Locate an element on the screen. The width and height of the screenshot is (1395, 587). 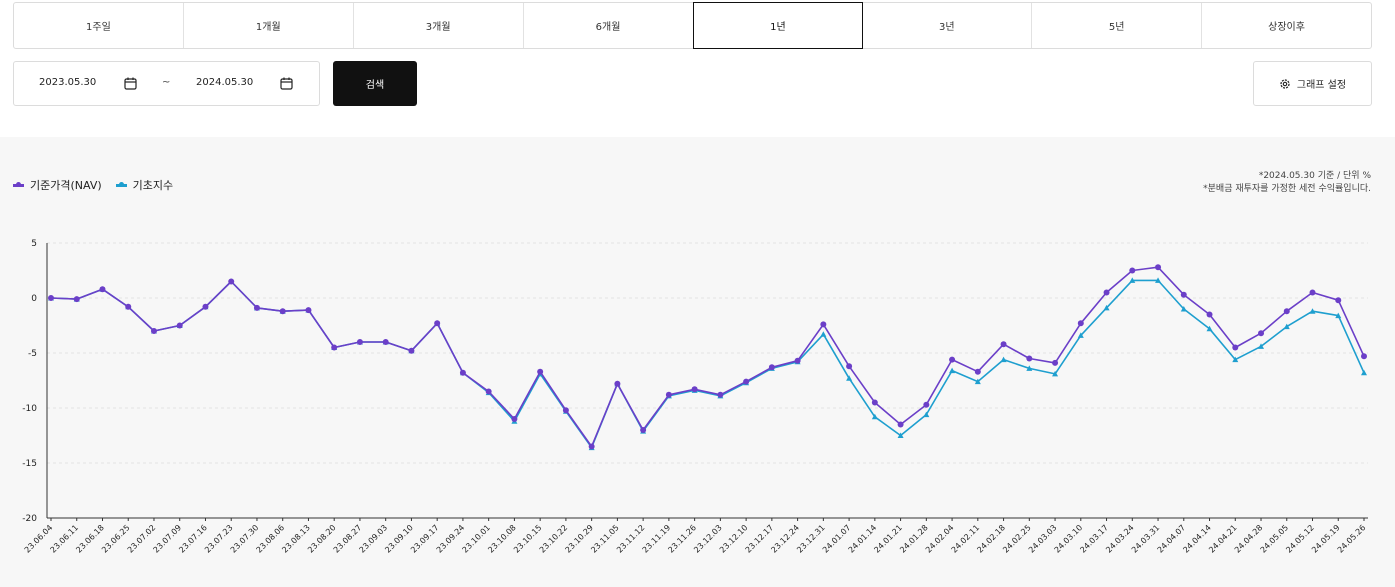
legend-label: 기초지수 is located at coordinates (153, 185).